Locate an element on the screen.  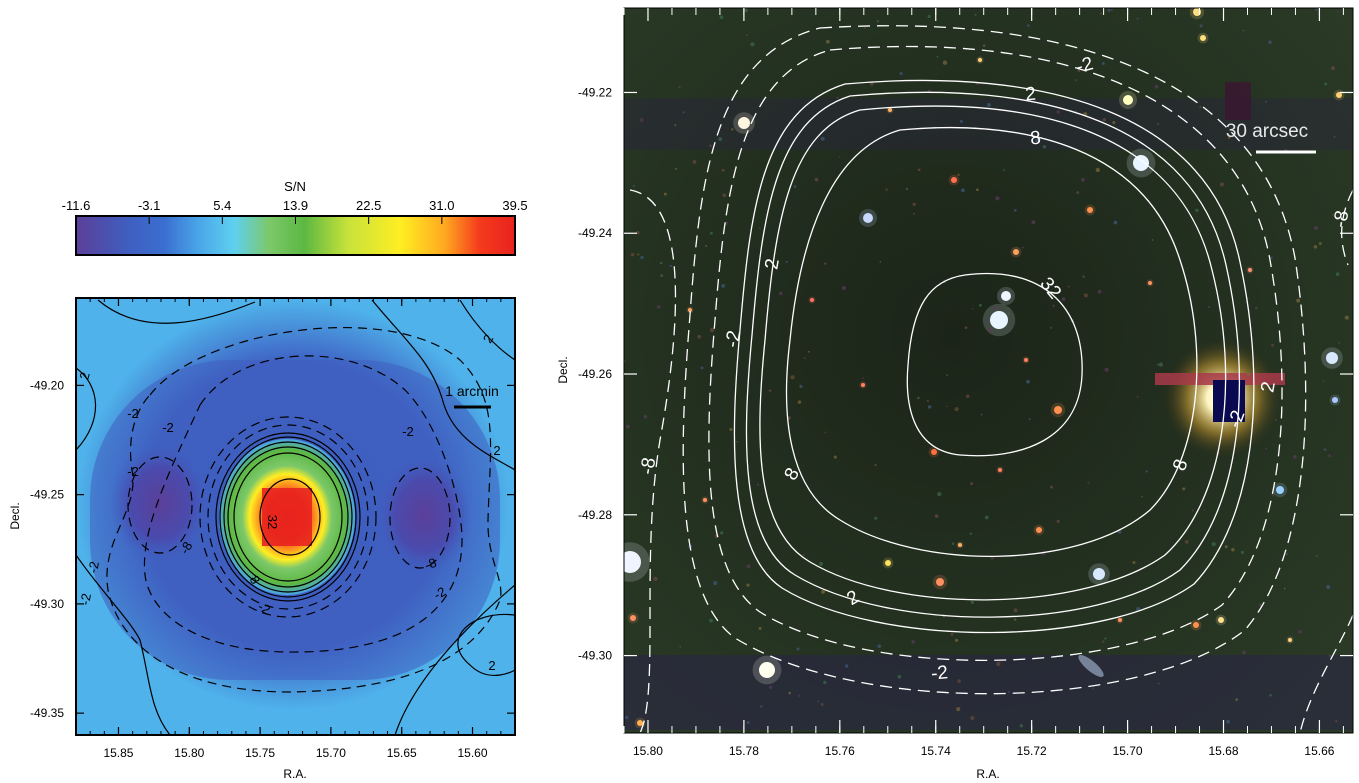
x-tick-label: 15.70 is located at coordinates (1128, 751).